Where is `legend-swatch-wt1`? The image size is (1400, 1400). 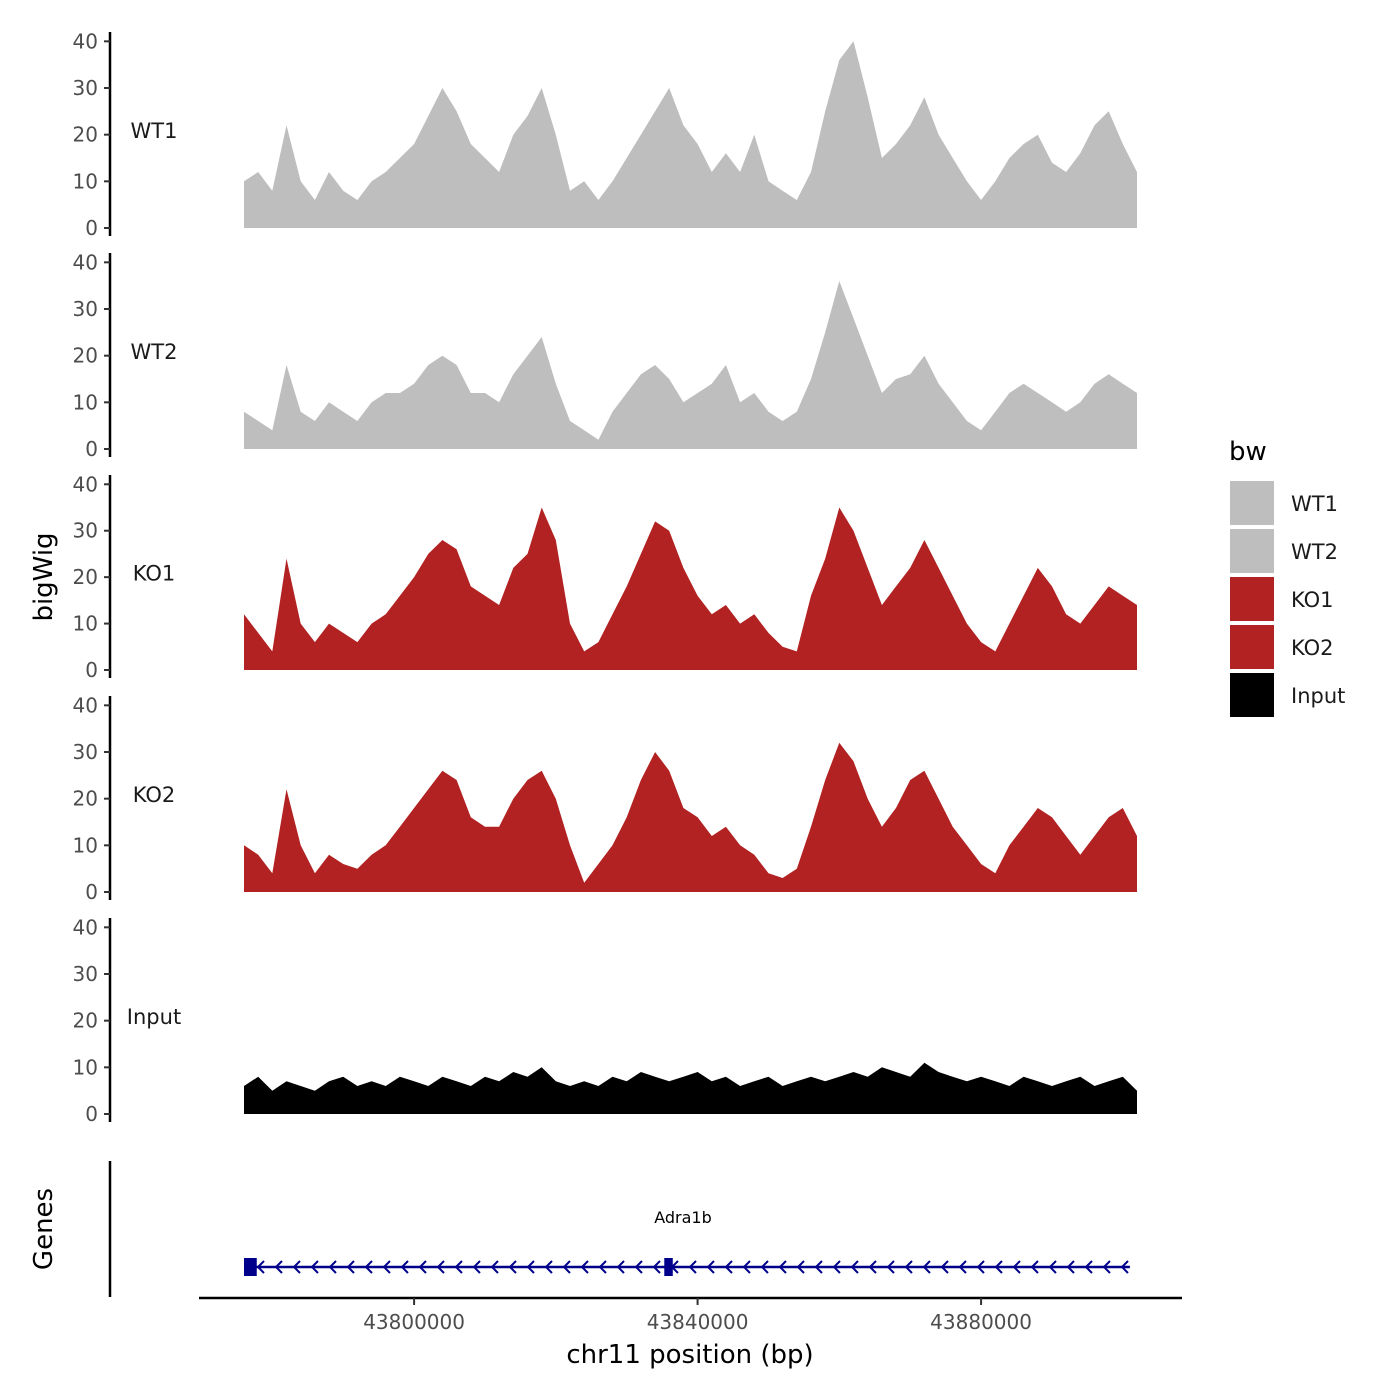 legend-swatch-wt1 is located at coordinates (1252, 503).